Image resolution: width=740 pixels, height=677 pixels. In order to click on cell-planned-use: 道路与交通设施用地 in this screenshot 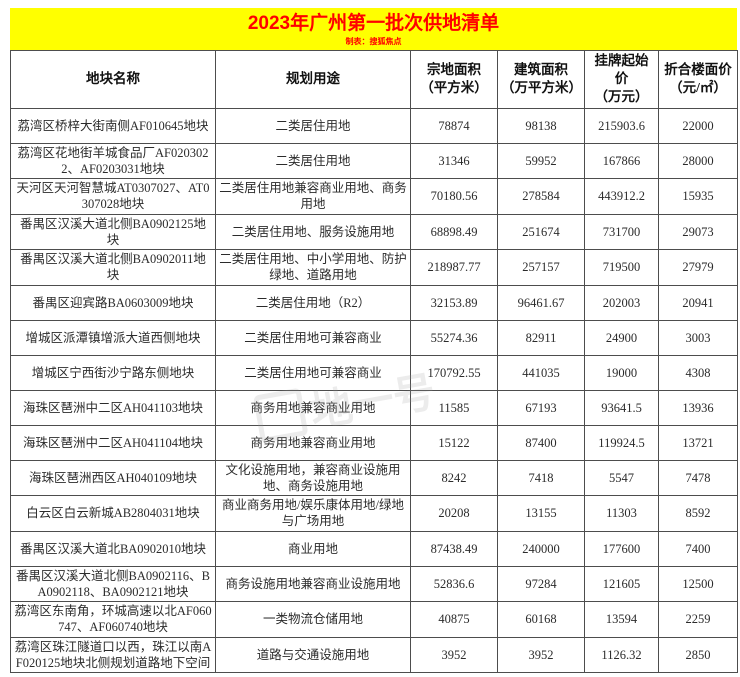, I will do `click(313, 655)`.